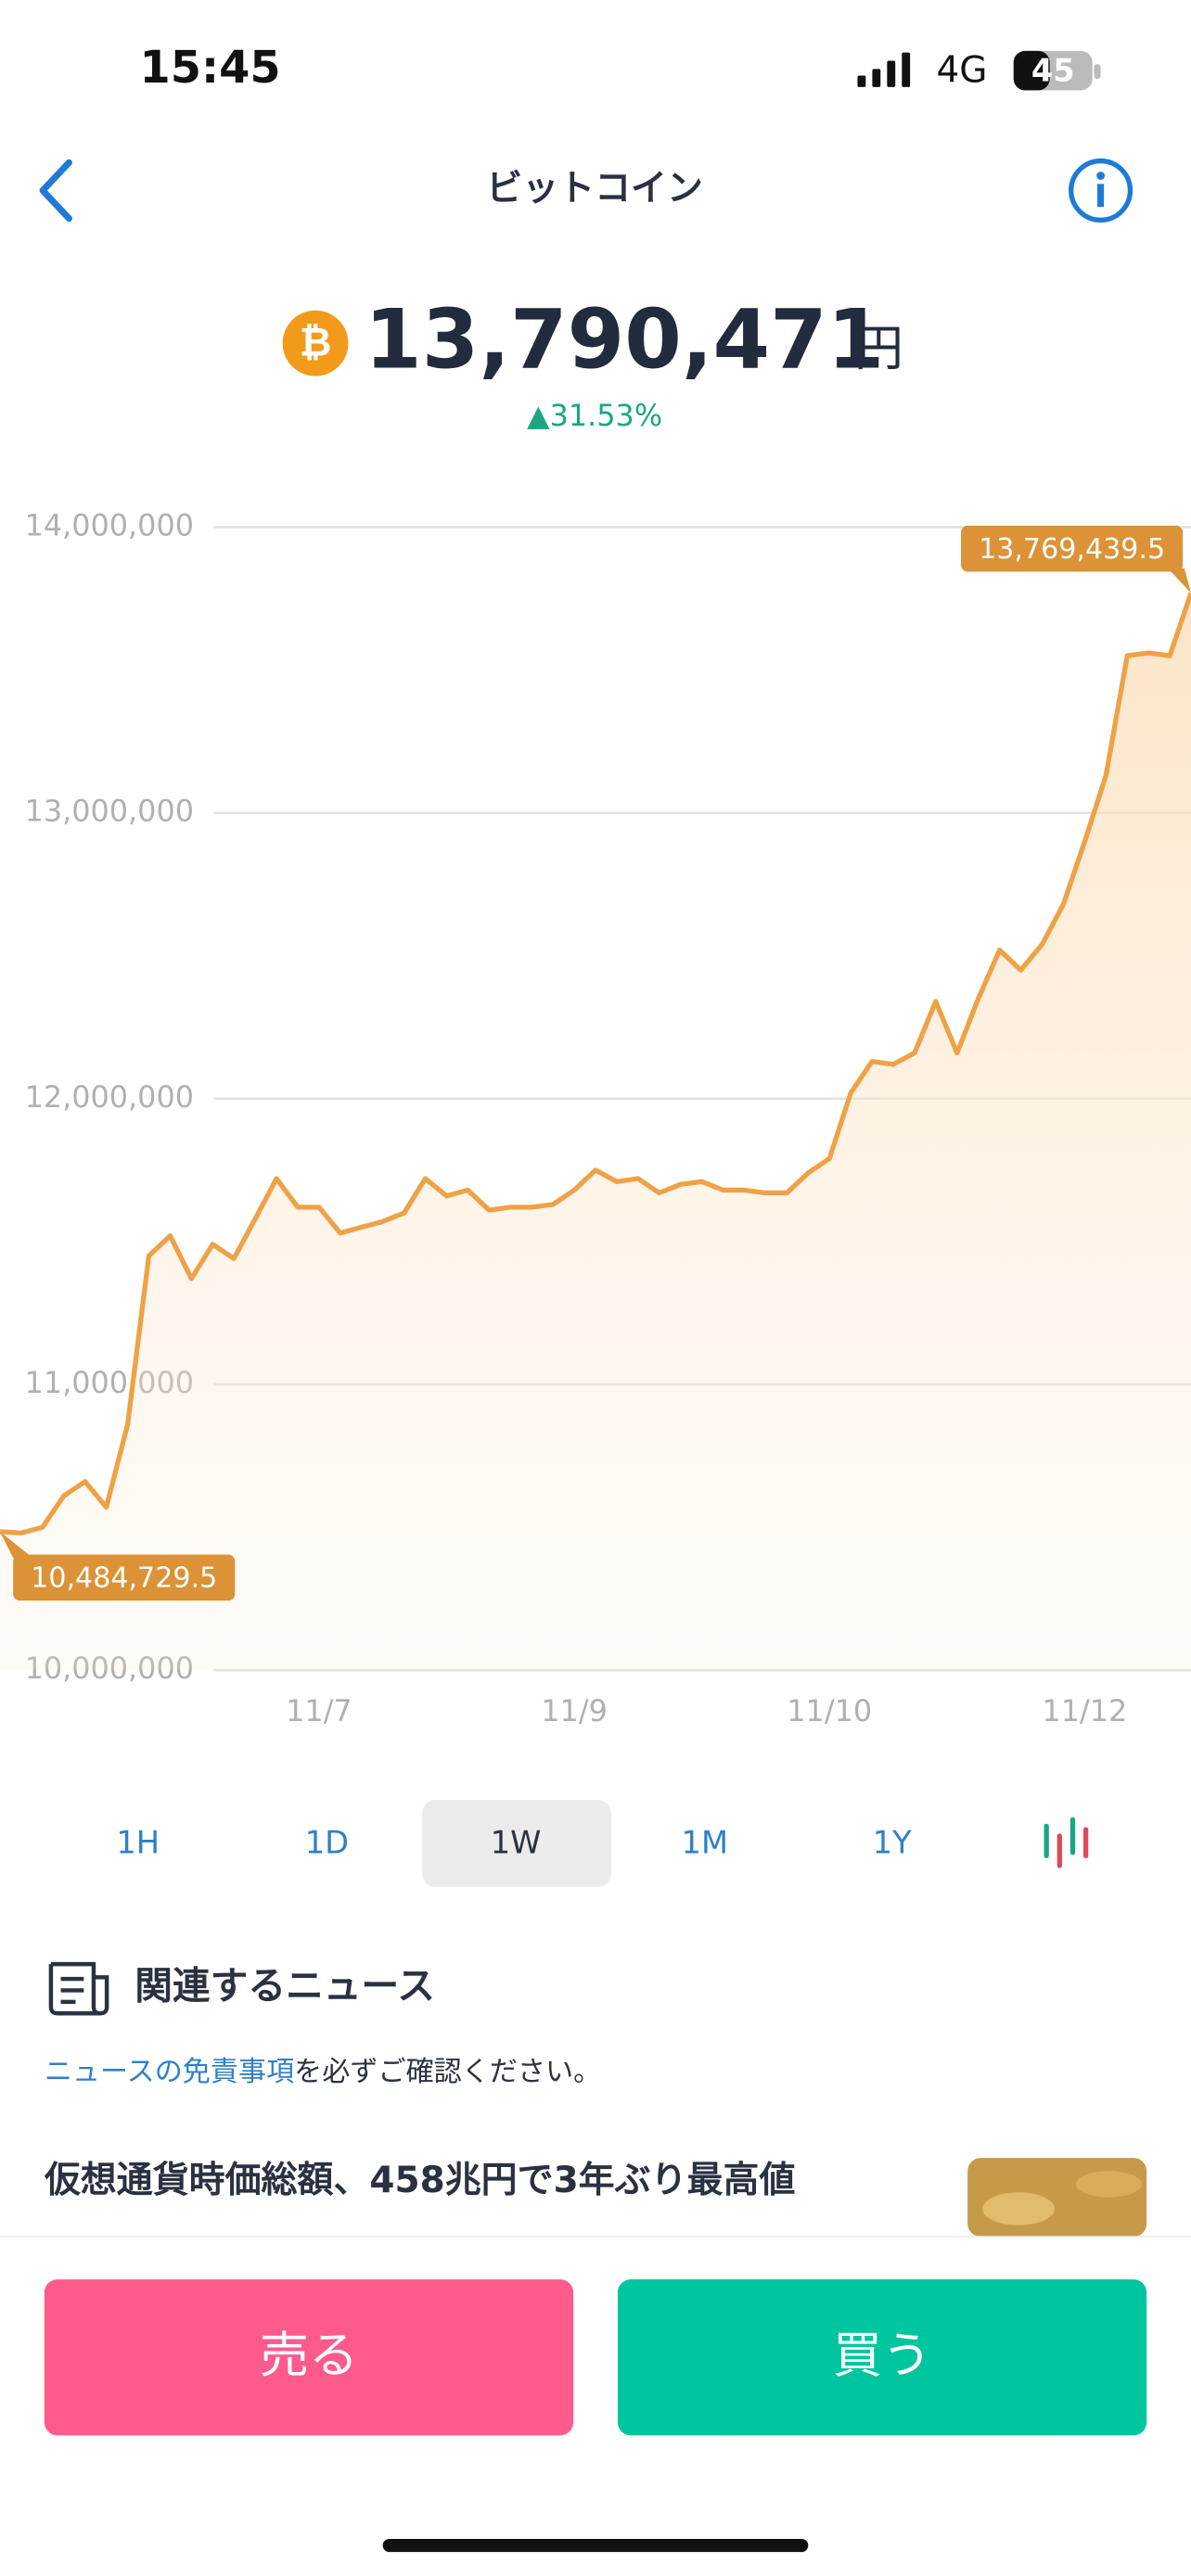 The width and height of the screenshot is (1191, 2576). What do you see at coordinates (884, 69) in the screenshot?
I see `signal-icon` at bounding box center [884, 69].